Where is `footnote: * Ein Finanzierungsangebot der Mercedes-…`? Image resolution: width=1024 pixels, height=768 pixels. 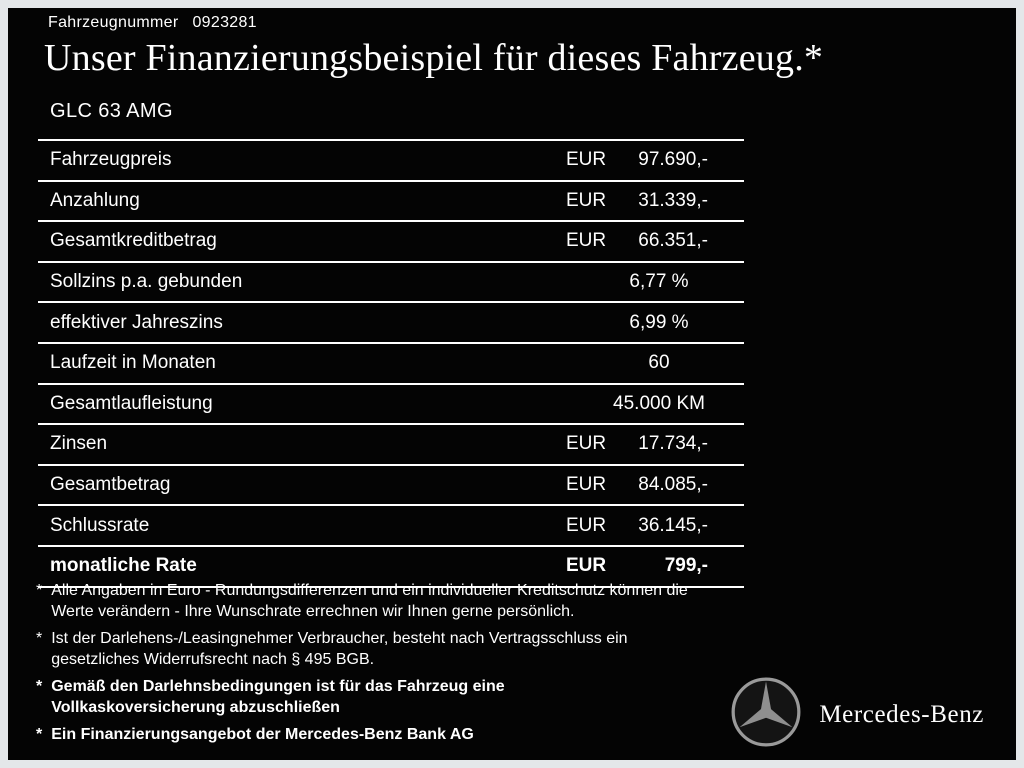
footnote: * Ein Finanzierungsangebot der Mercedes-… is located at coordinates (374, 734).